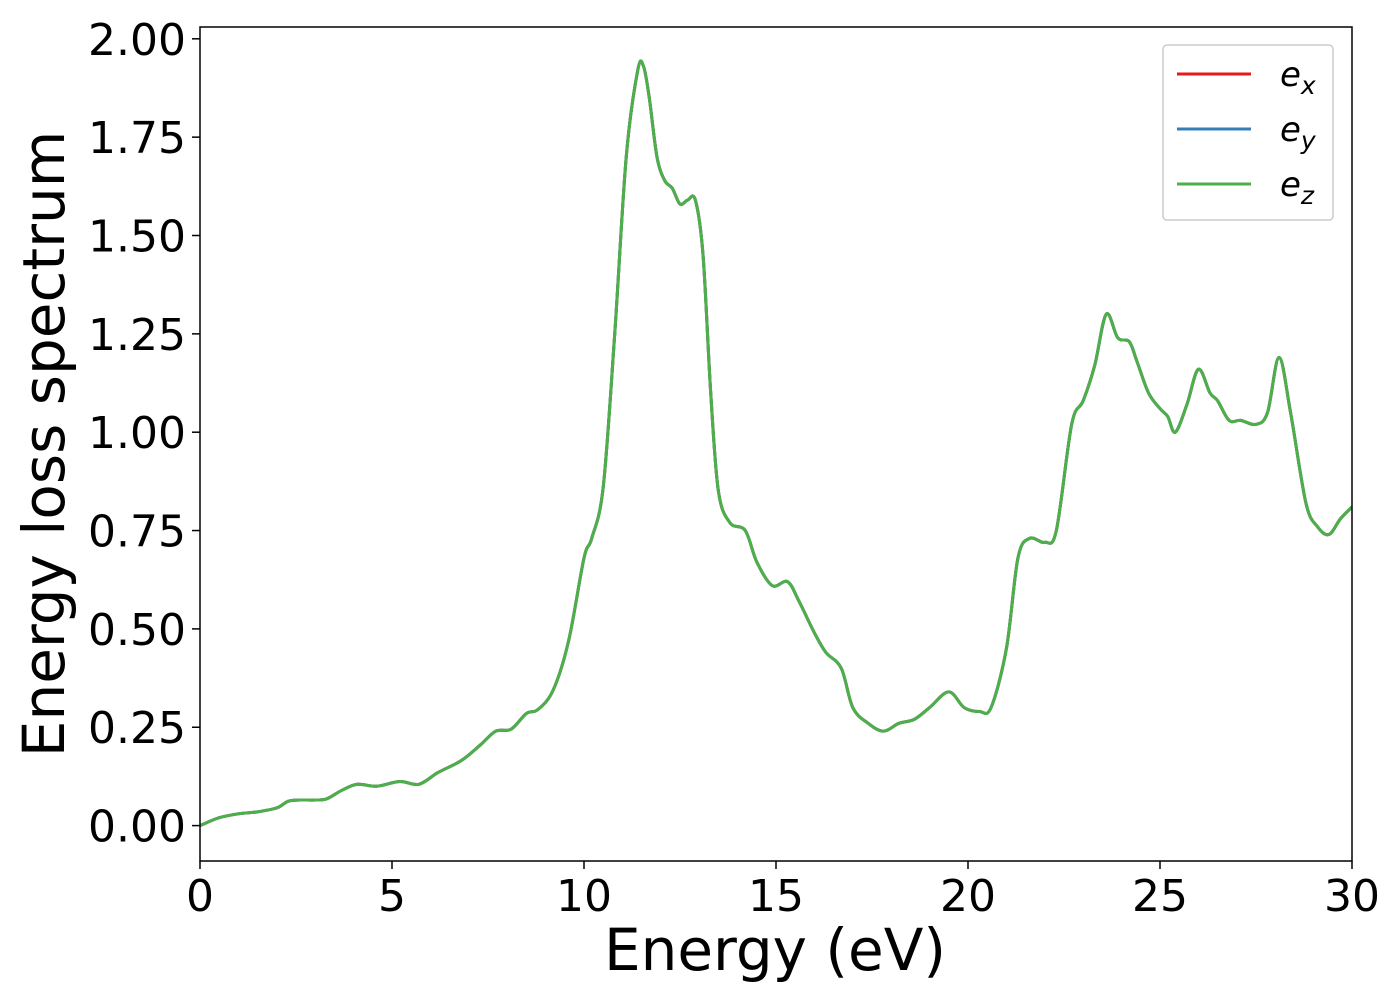 The width and height of the screenshot is (1400, 1000). What do you see at coordinates (584, 896) in the screenshot?
I see `x-tick-label: 10` at bounding box center [584, 896].